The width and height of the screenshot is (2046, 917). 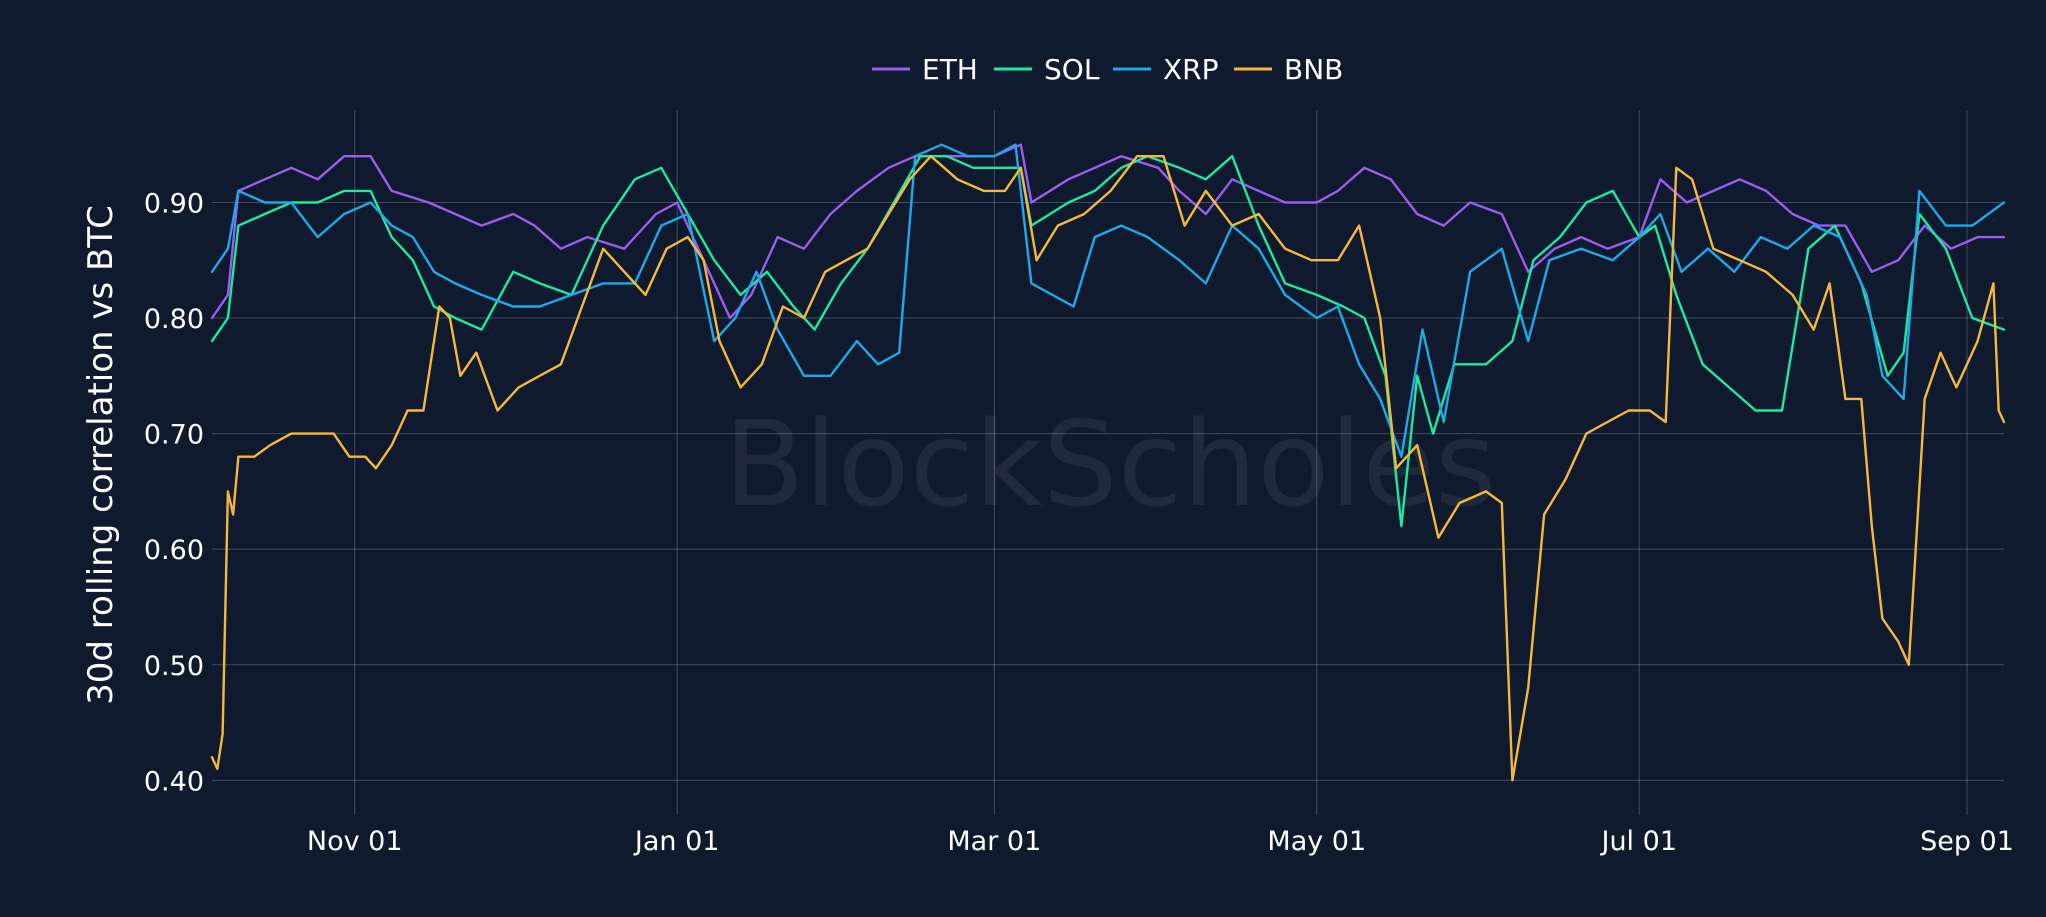 What do you see at coordinates (1107, 69) in the screenshot?
I see `legend: ETH SOL XRP BNB` at bounding box center [1107, 69].